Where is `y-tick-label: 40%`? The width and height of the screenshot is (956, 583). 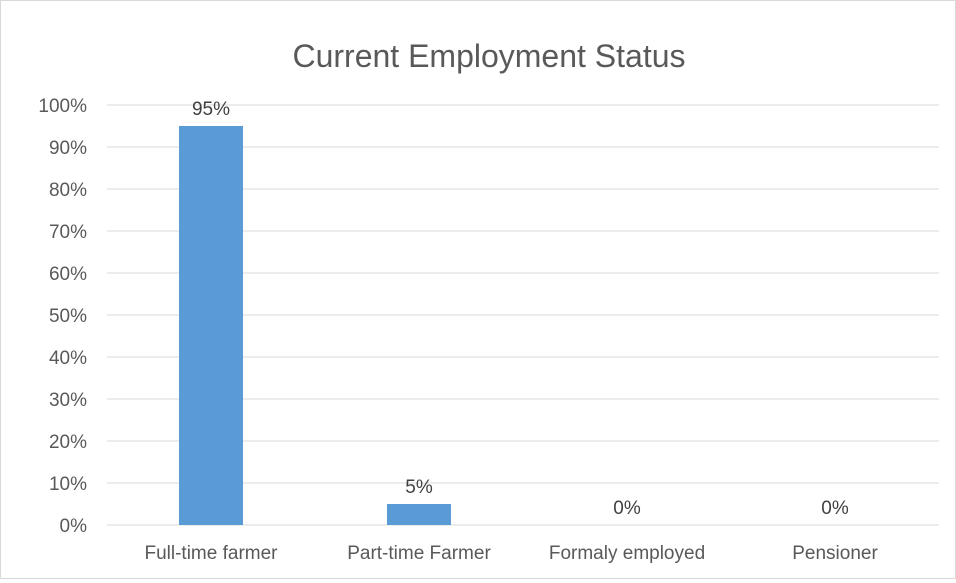
y-tick-label: 40% is located at coordinates (68, 358).